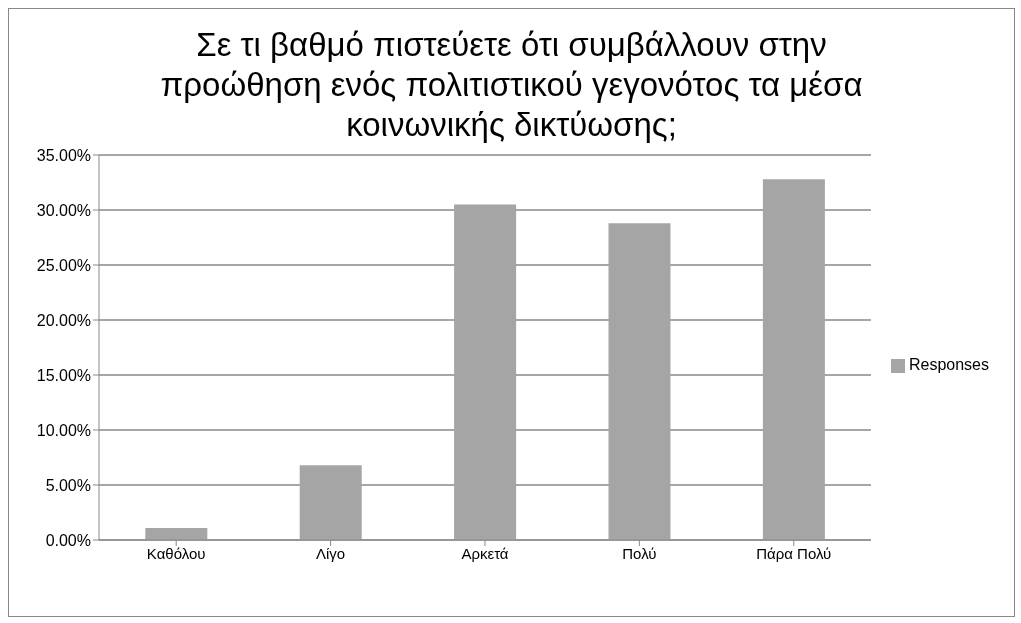  I want to click on x-tick-label: Πολύ, so click(639, 553).